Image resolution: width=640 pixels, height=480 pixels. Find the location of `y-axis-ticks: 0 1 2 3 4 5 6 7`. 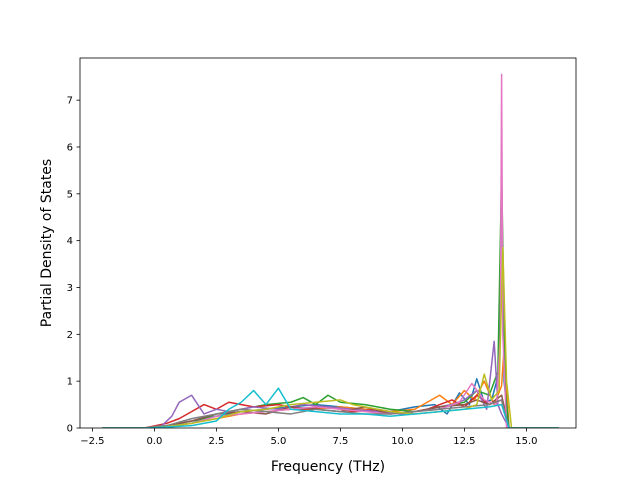

y-axis-ticks: 0 1 2 3 4 5 6 7 is located at coordinates (73, 265).